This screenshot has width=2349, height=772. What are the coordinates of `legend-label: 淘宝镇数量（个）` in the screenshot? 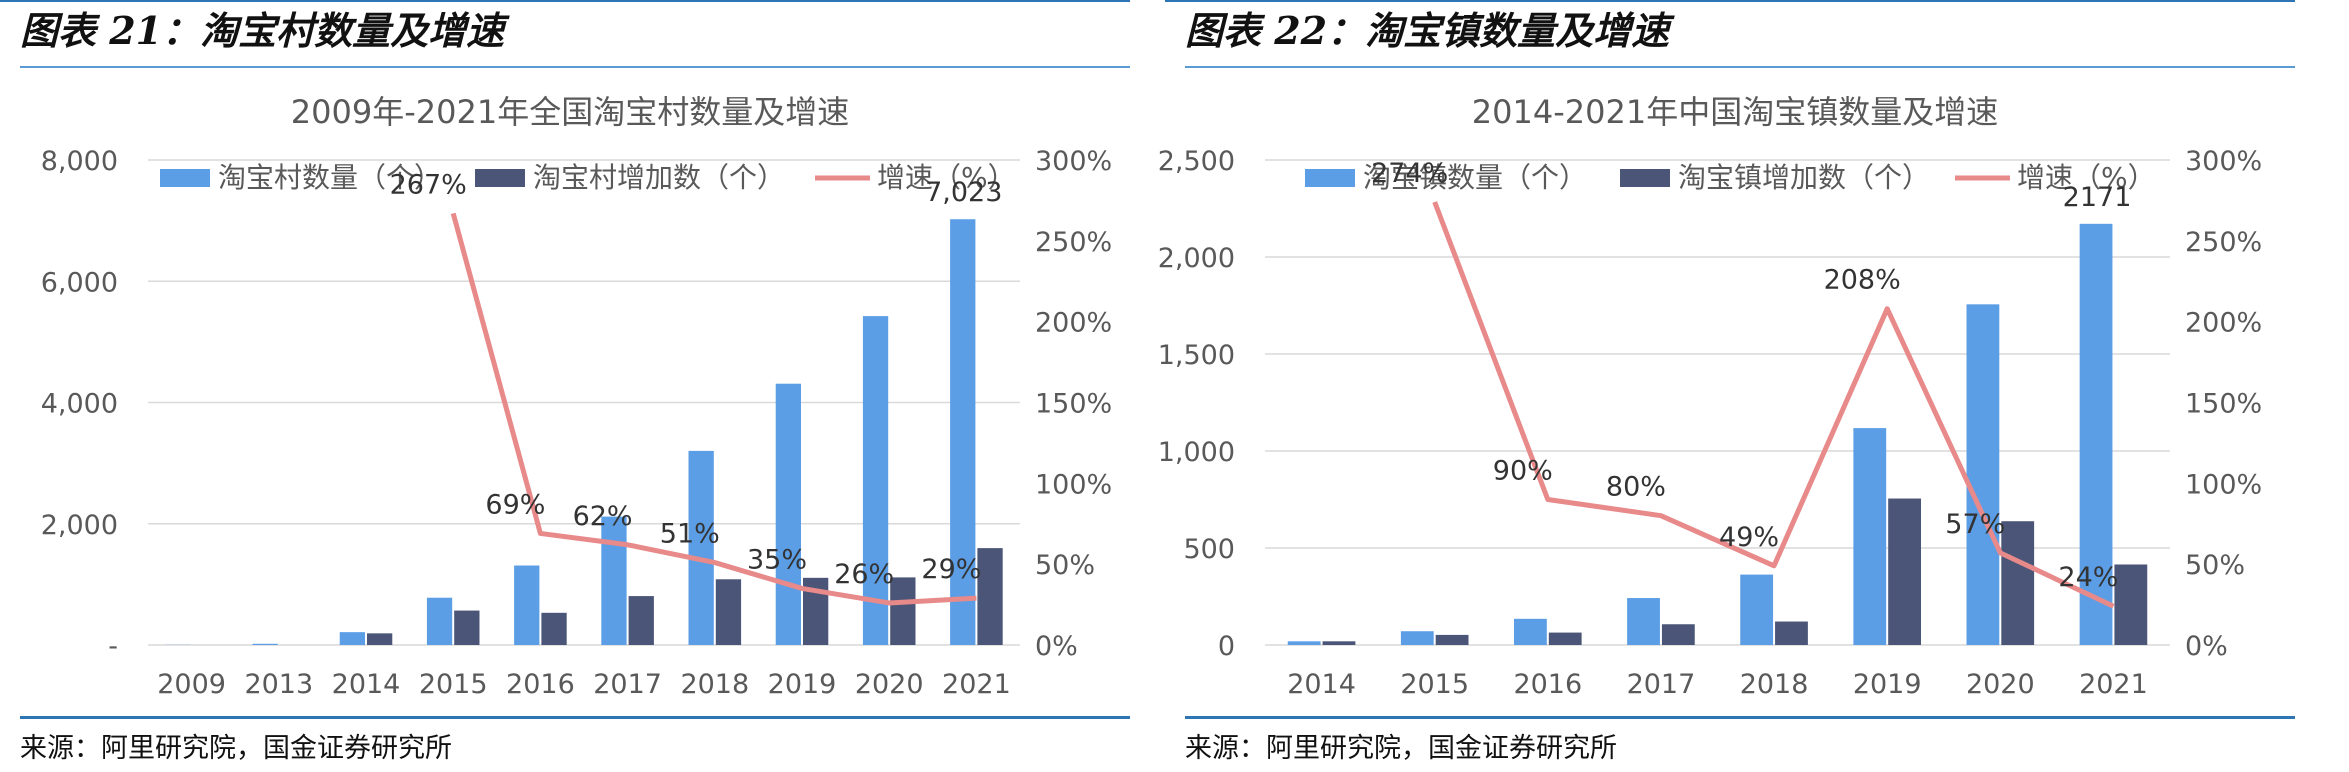 It's located at (1475, 177).